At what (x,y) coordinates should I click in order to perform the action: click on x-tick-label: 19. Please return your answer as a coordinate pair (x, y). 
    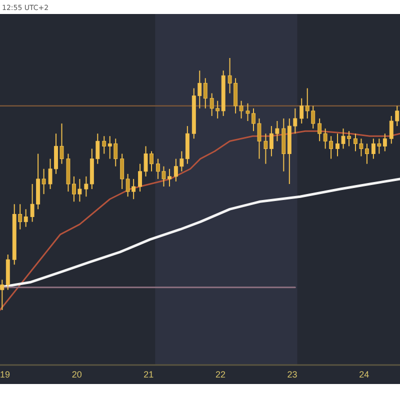
    Looking at the image, I should click on (5, 374).